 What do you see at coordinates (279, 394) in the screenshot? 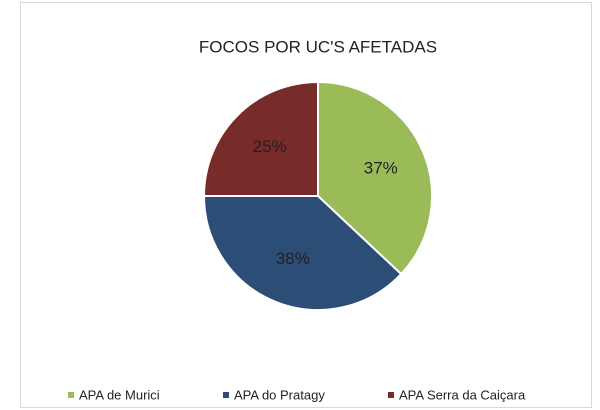
I see `legend-label: APA do Pratagy` at bounding box center [279, 394].